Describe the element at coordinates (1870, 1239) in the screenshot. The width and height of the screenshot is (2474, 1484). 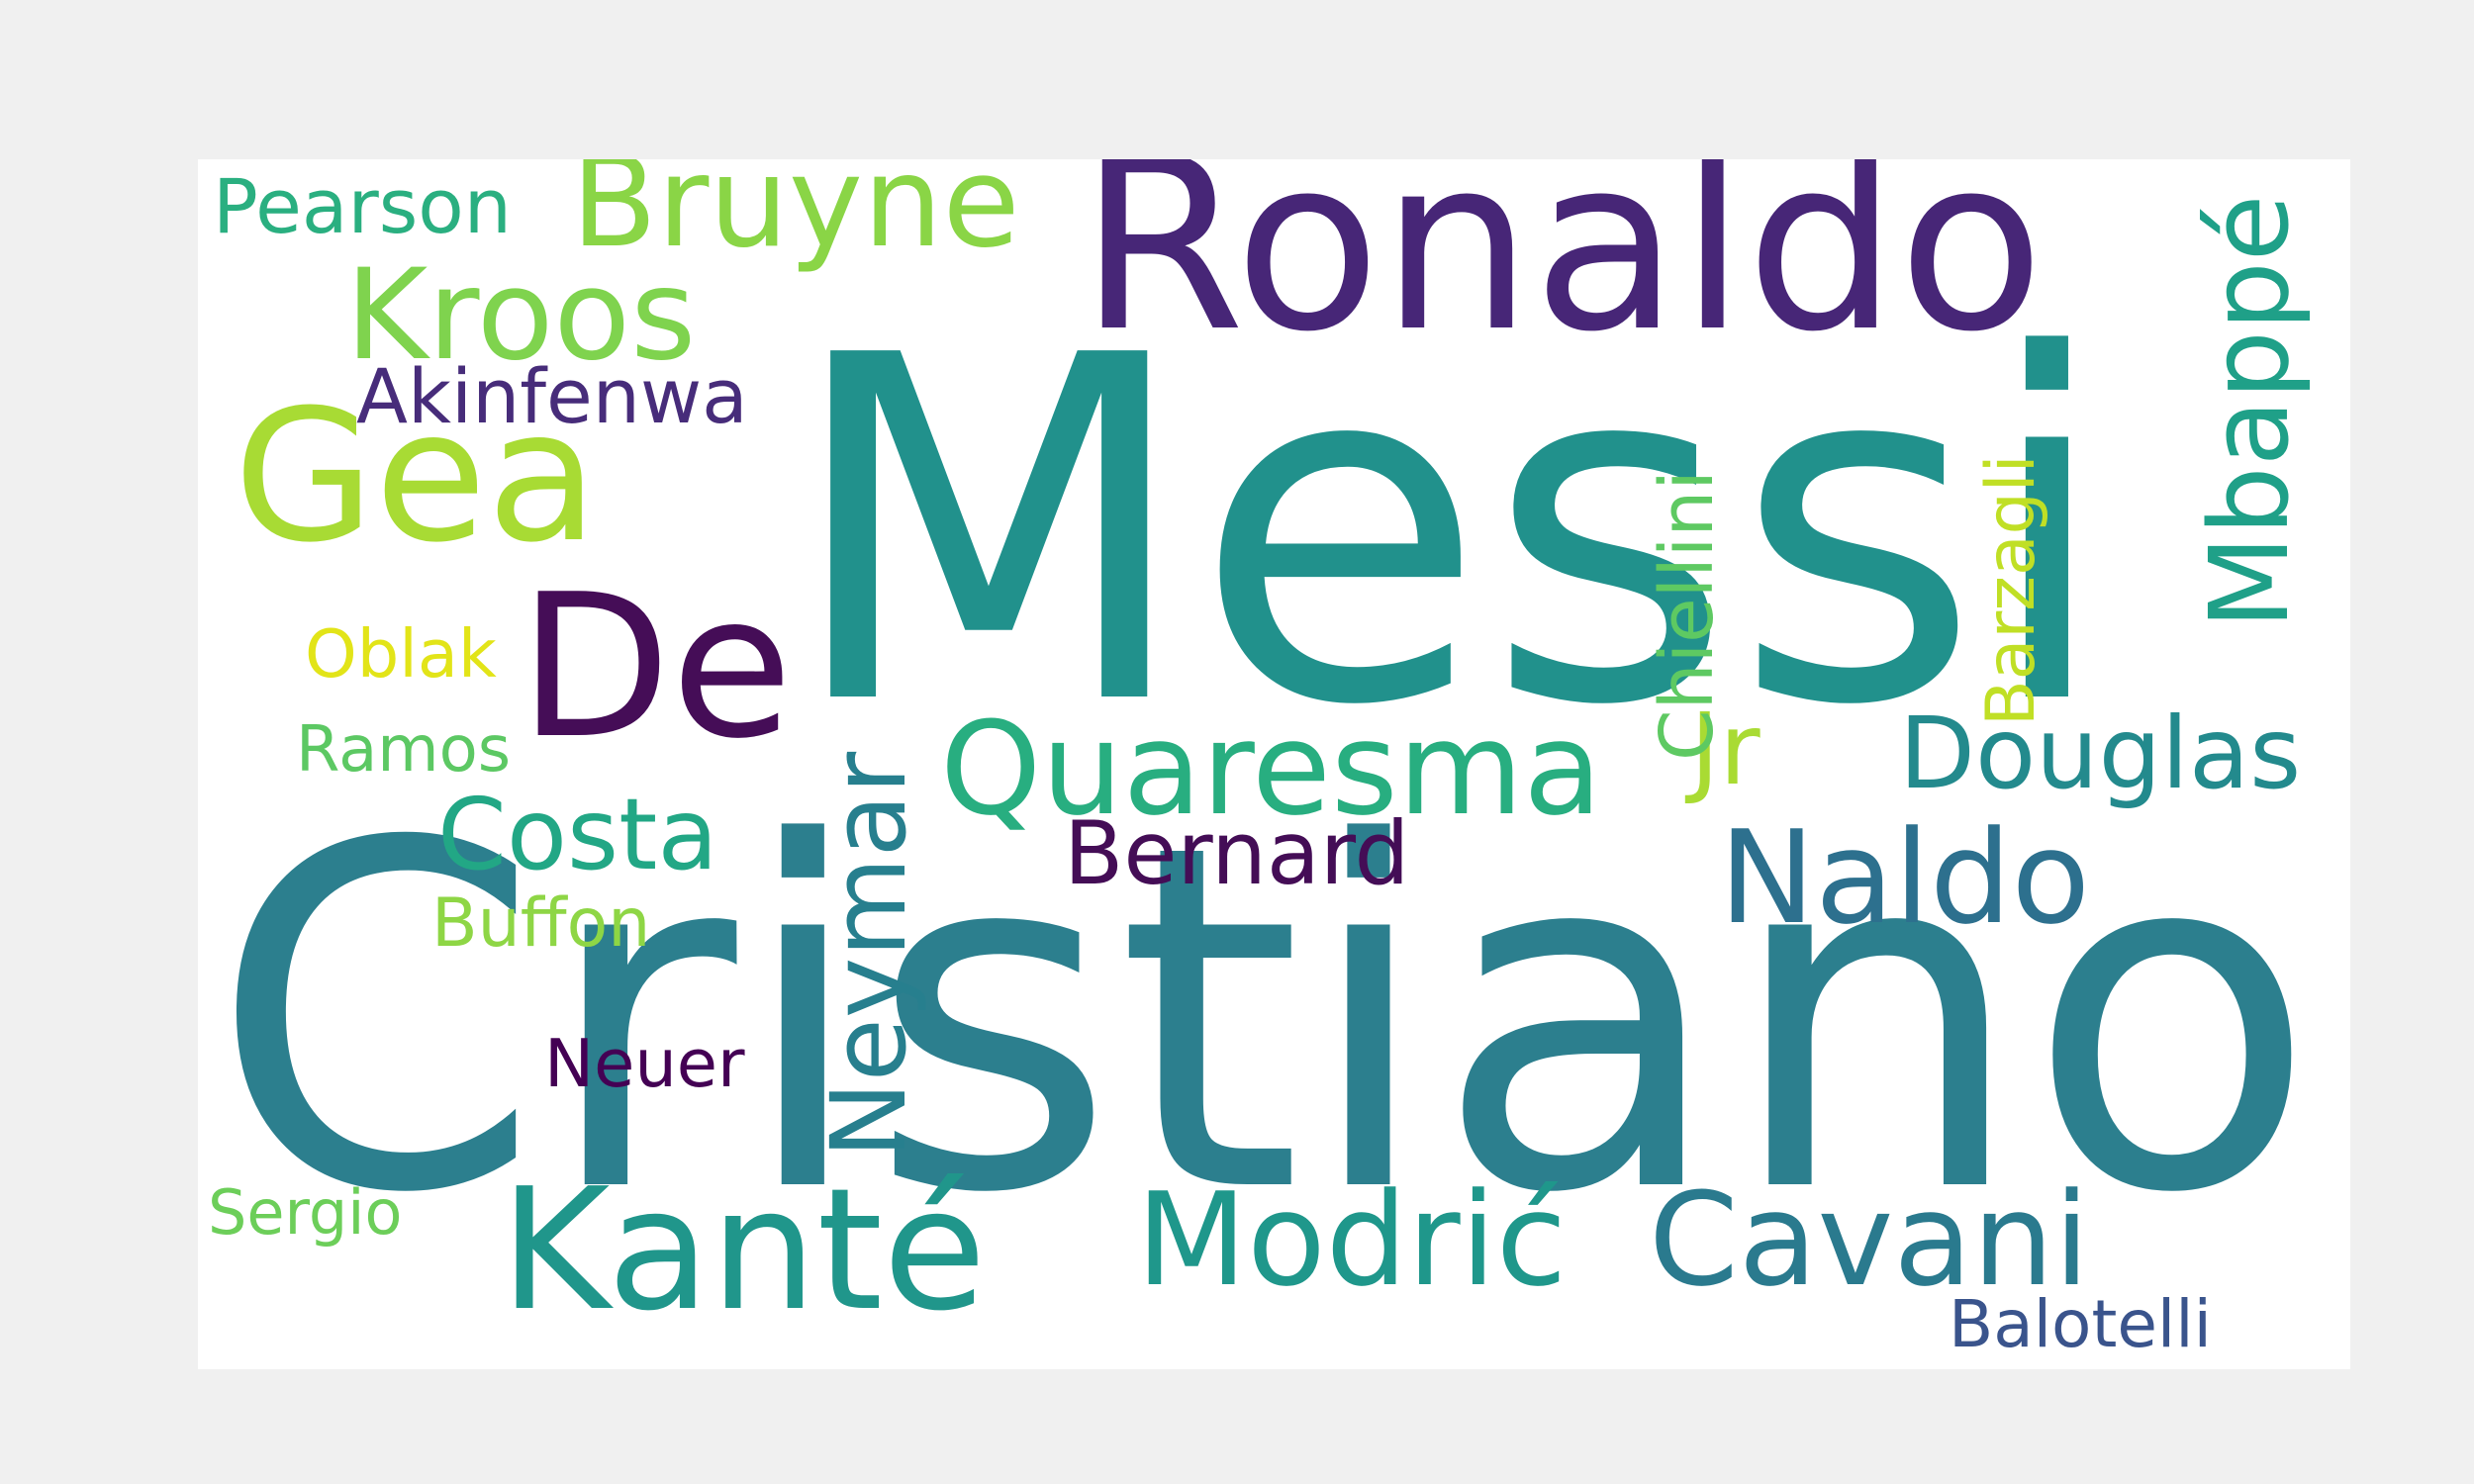
I see `word-cavani: Cavani` at that location.